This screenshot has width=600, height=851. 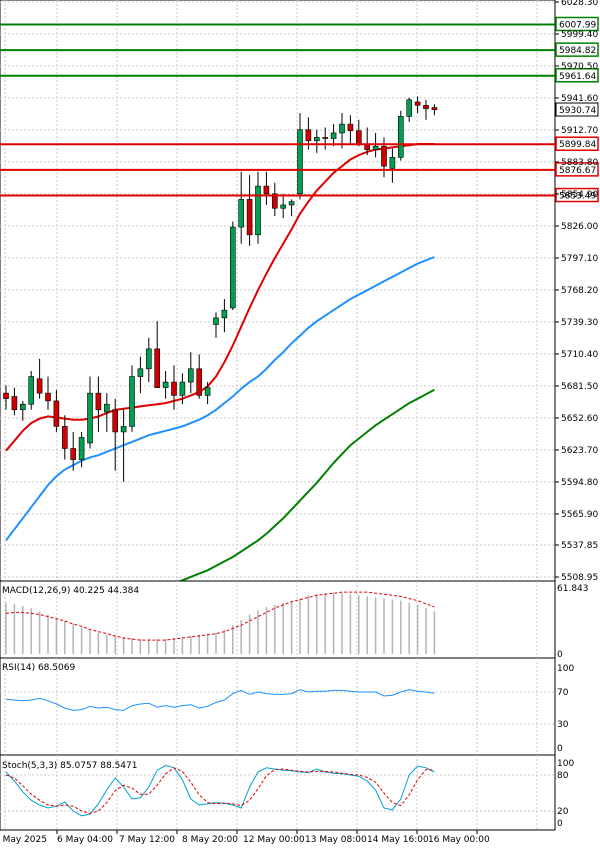 What do you see at coordinates (579, 131) in the screenshot?
I see `price-tick-label: 5912.70` at bounding box center [579, 131].